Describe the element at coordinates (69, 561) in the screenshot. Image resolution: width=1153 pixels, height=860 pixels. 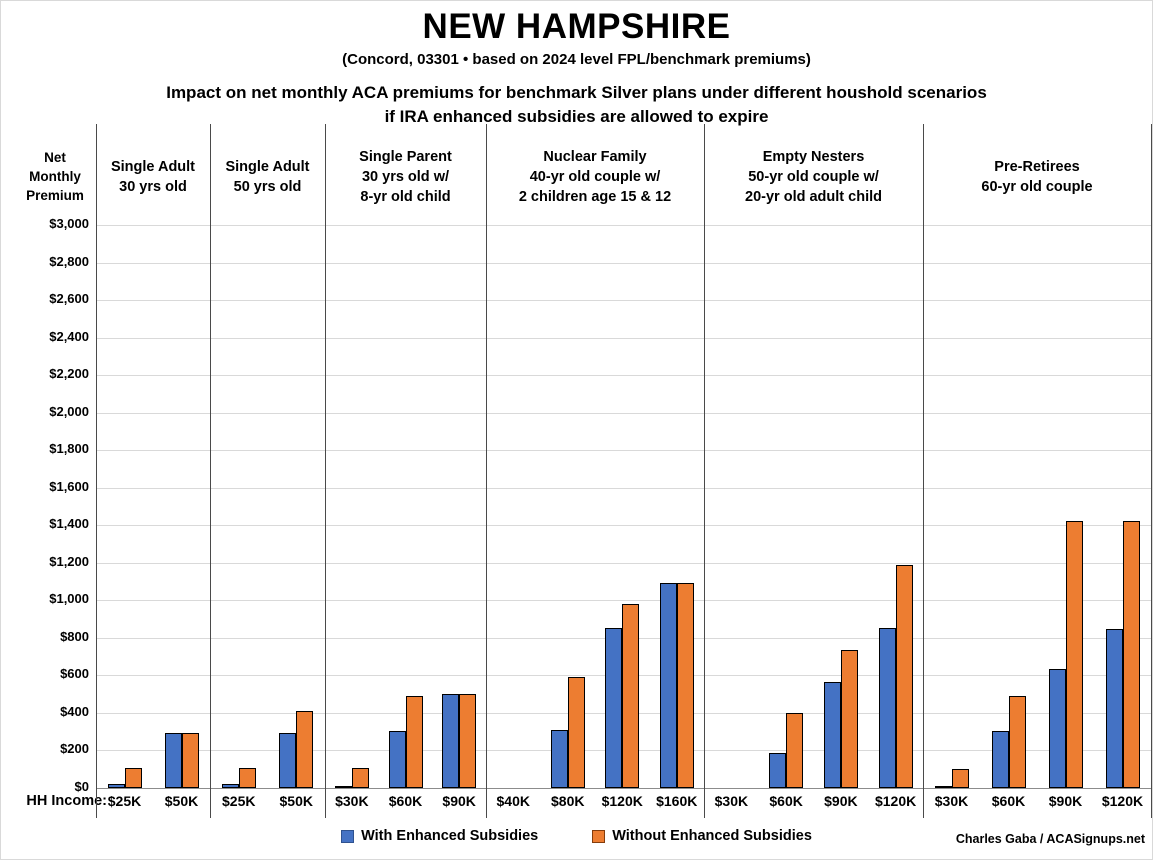
I see `y-tick-label: $1,200` at that location.